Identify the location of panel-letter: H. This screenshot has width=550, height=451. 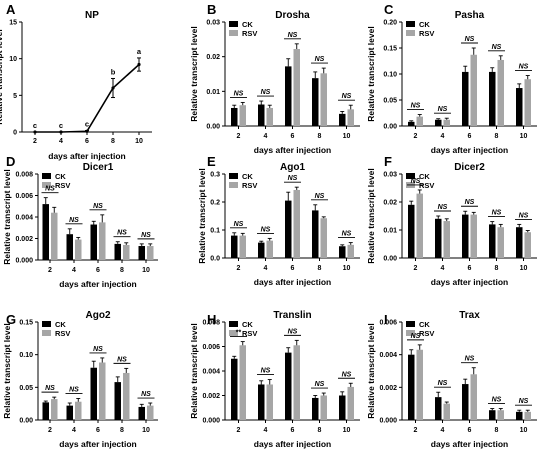
(211, 319).